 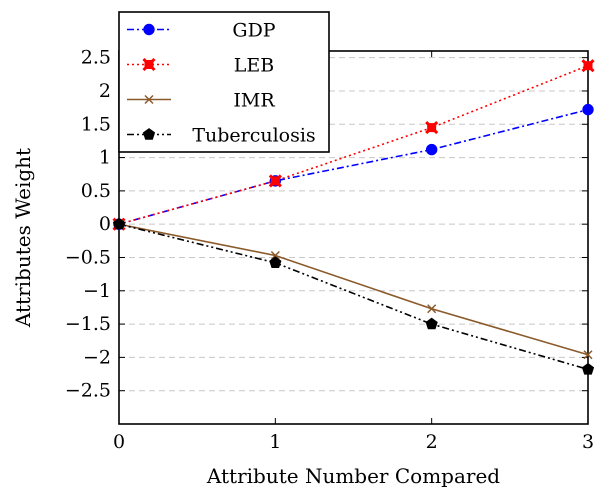 What do you see at coordinates (254, 101) in the screenshot?
I see `legend-label: IMR` at bounding box center [254, 101].